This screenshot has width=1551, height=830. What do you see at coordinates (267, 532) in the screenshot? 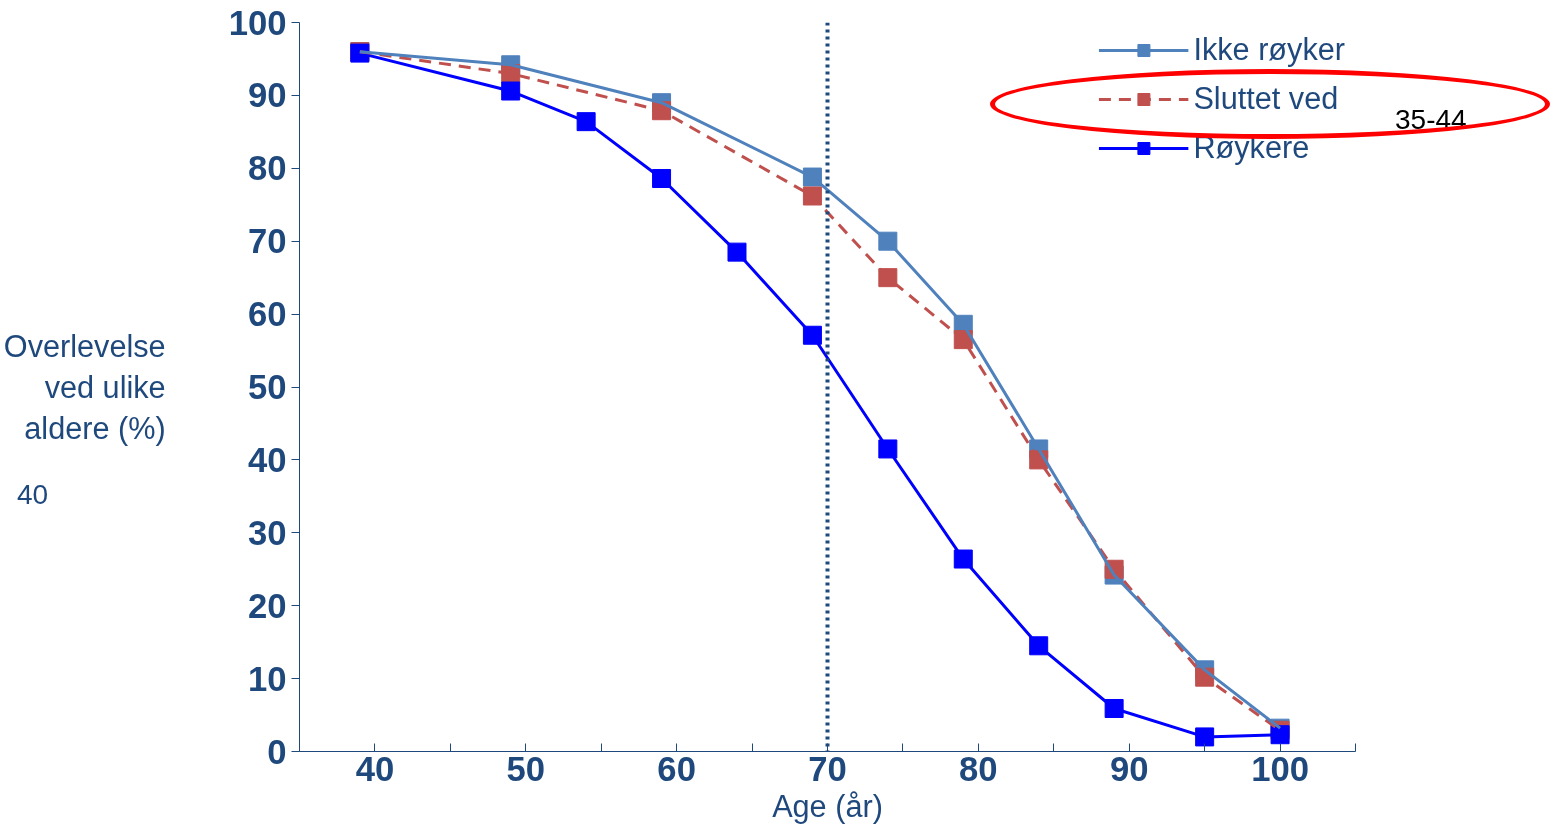
I see `y-tick-label: 30` at bounding box center [267, 532].